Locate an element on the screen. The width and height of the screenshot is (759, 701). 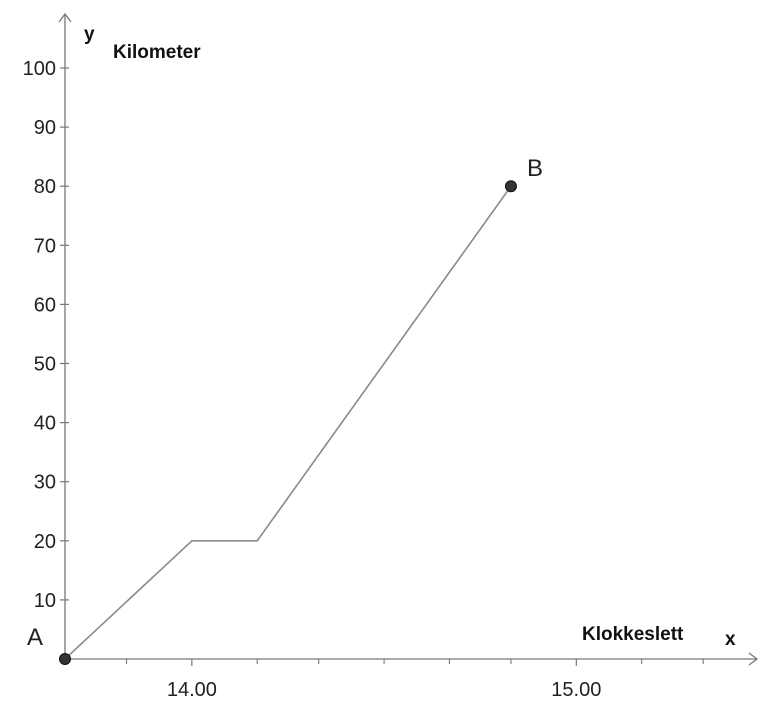
x-axis-title: Klokkeslett is located at coordinates (633, 634).